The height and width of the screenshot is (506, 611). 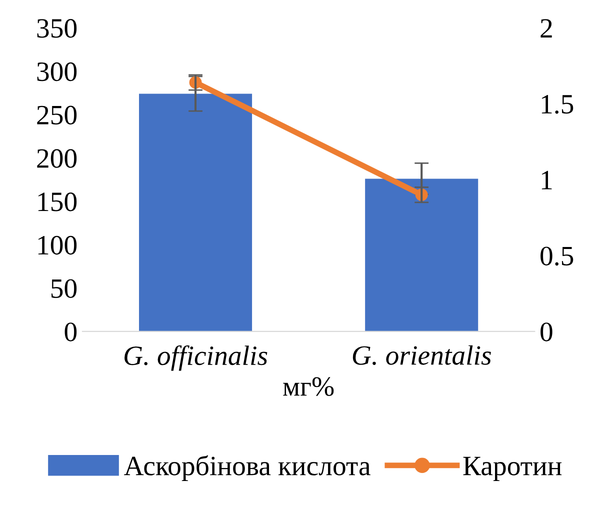 What do you see at coordinates (196, 358) in the screenshot?
I see `x-tick-label: G. officinalis` at bounding box center [196, 358].